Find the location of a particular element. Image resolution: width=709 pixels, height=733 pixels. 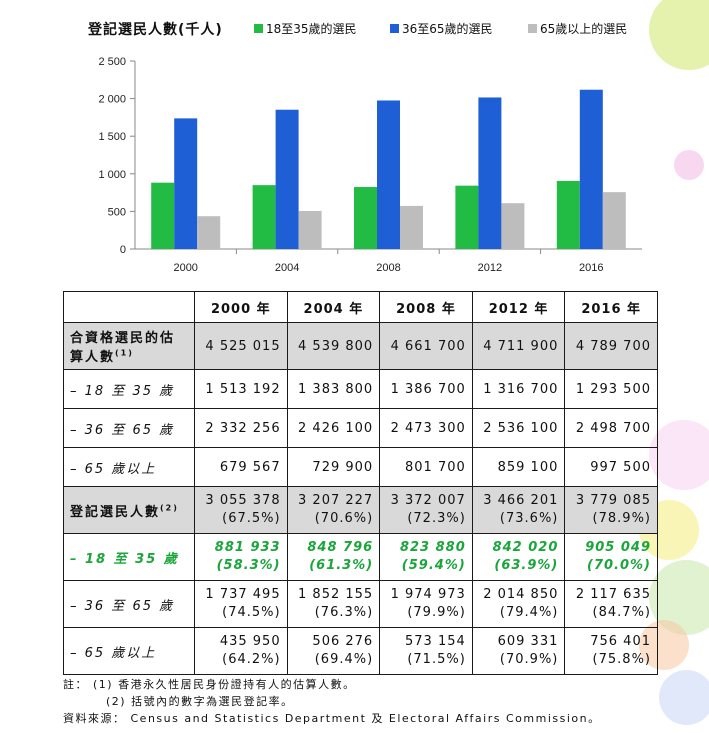

cell-percentage: (76.3%) is located at coordinates (344, 612).